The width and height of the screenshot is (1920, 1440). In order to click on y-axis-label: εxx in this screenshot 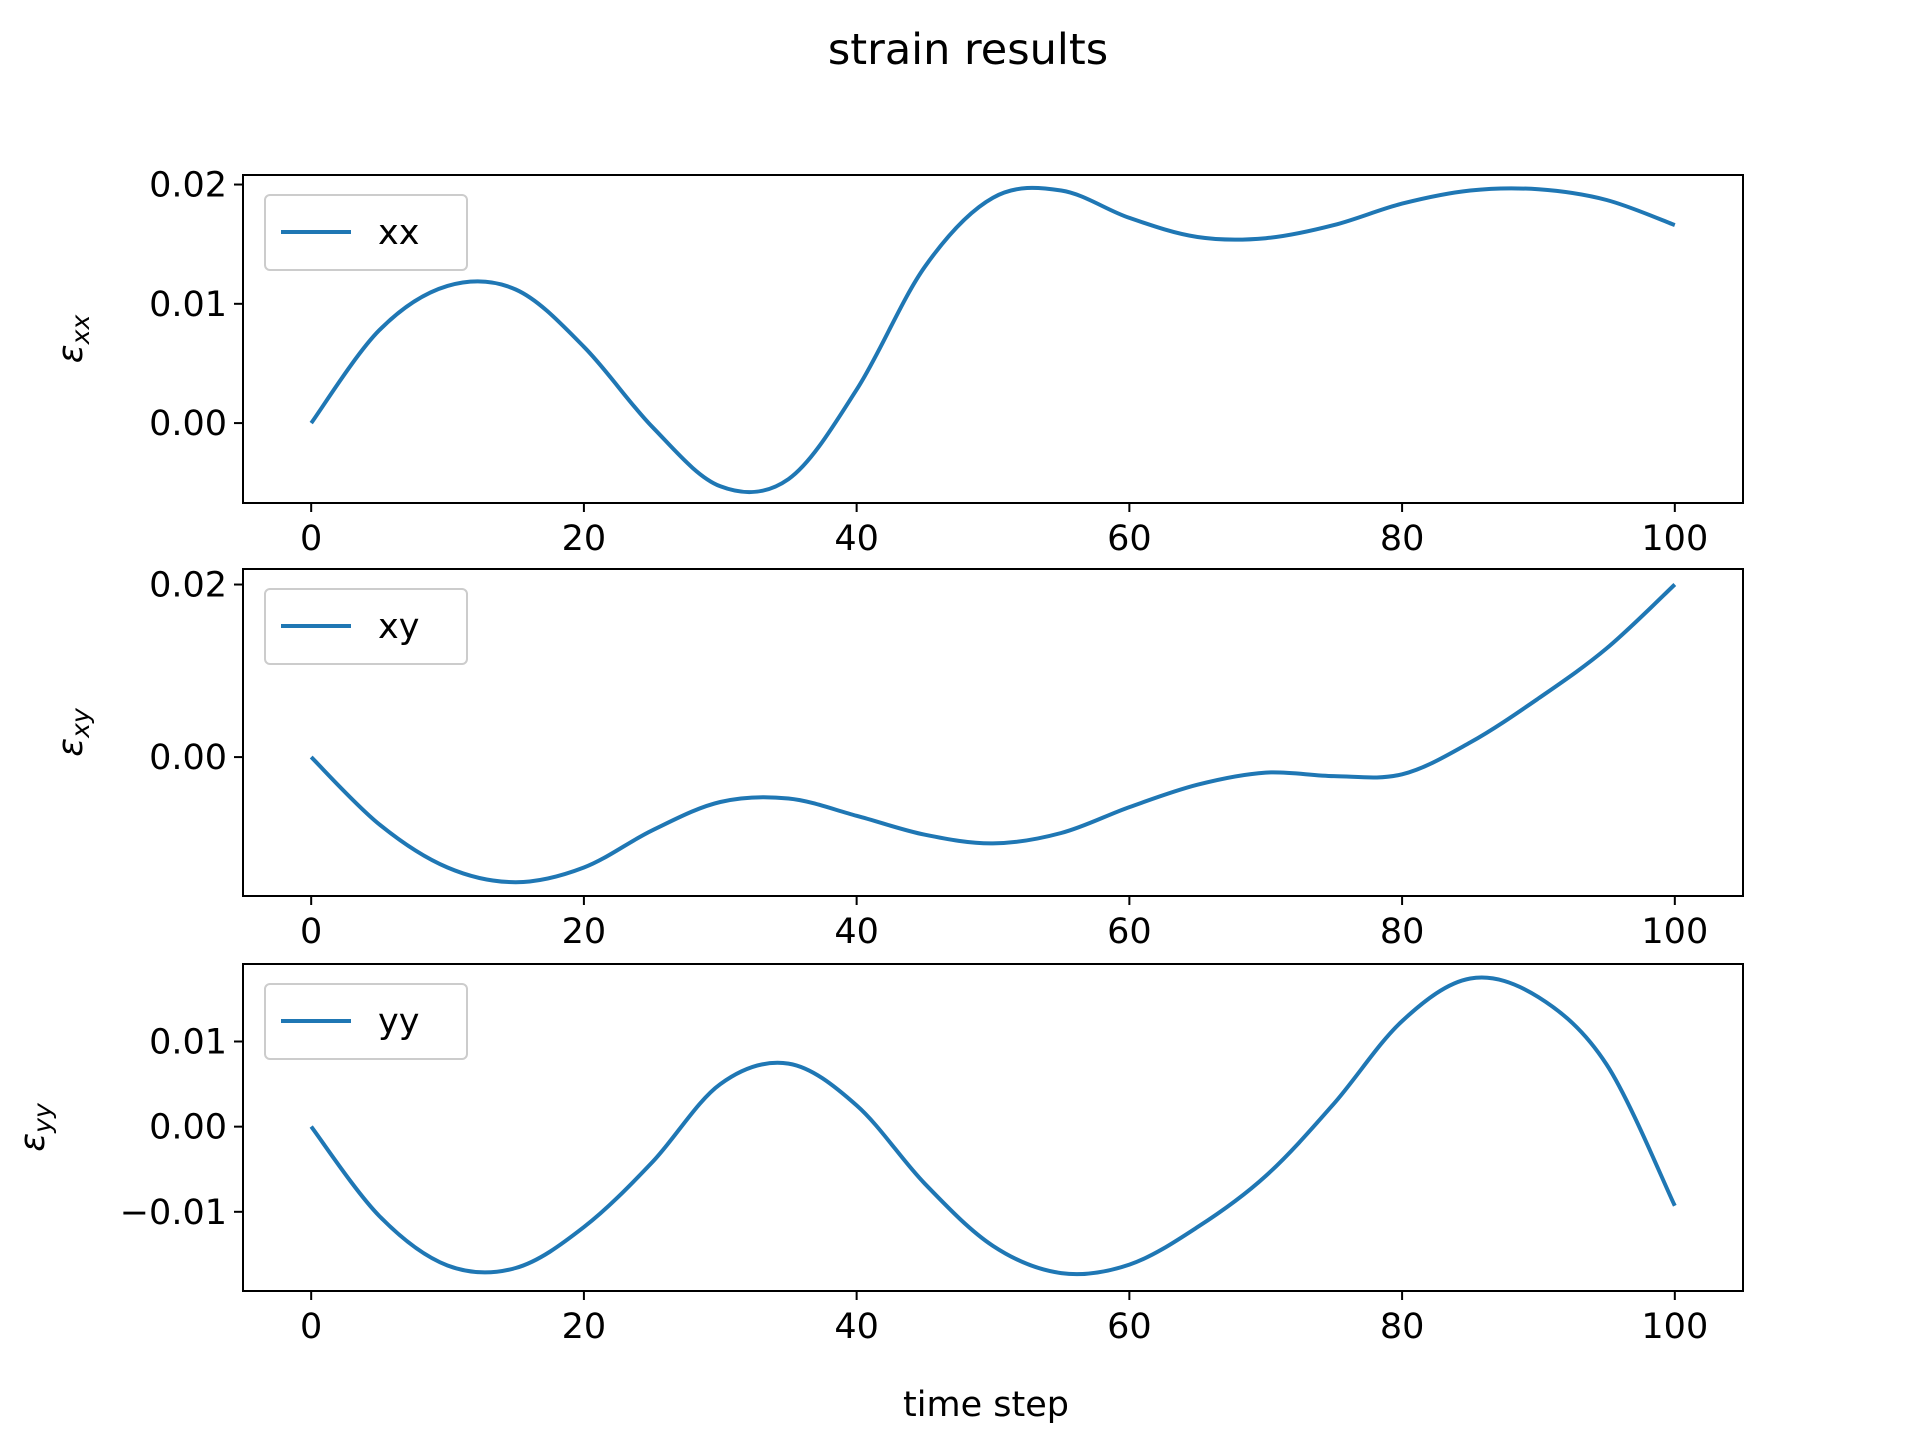, I will do `click(73, 339)`.